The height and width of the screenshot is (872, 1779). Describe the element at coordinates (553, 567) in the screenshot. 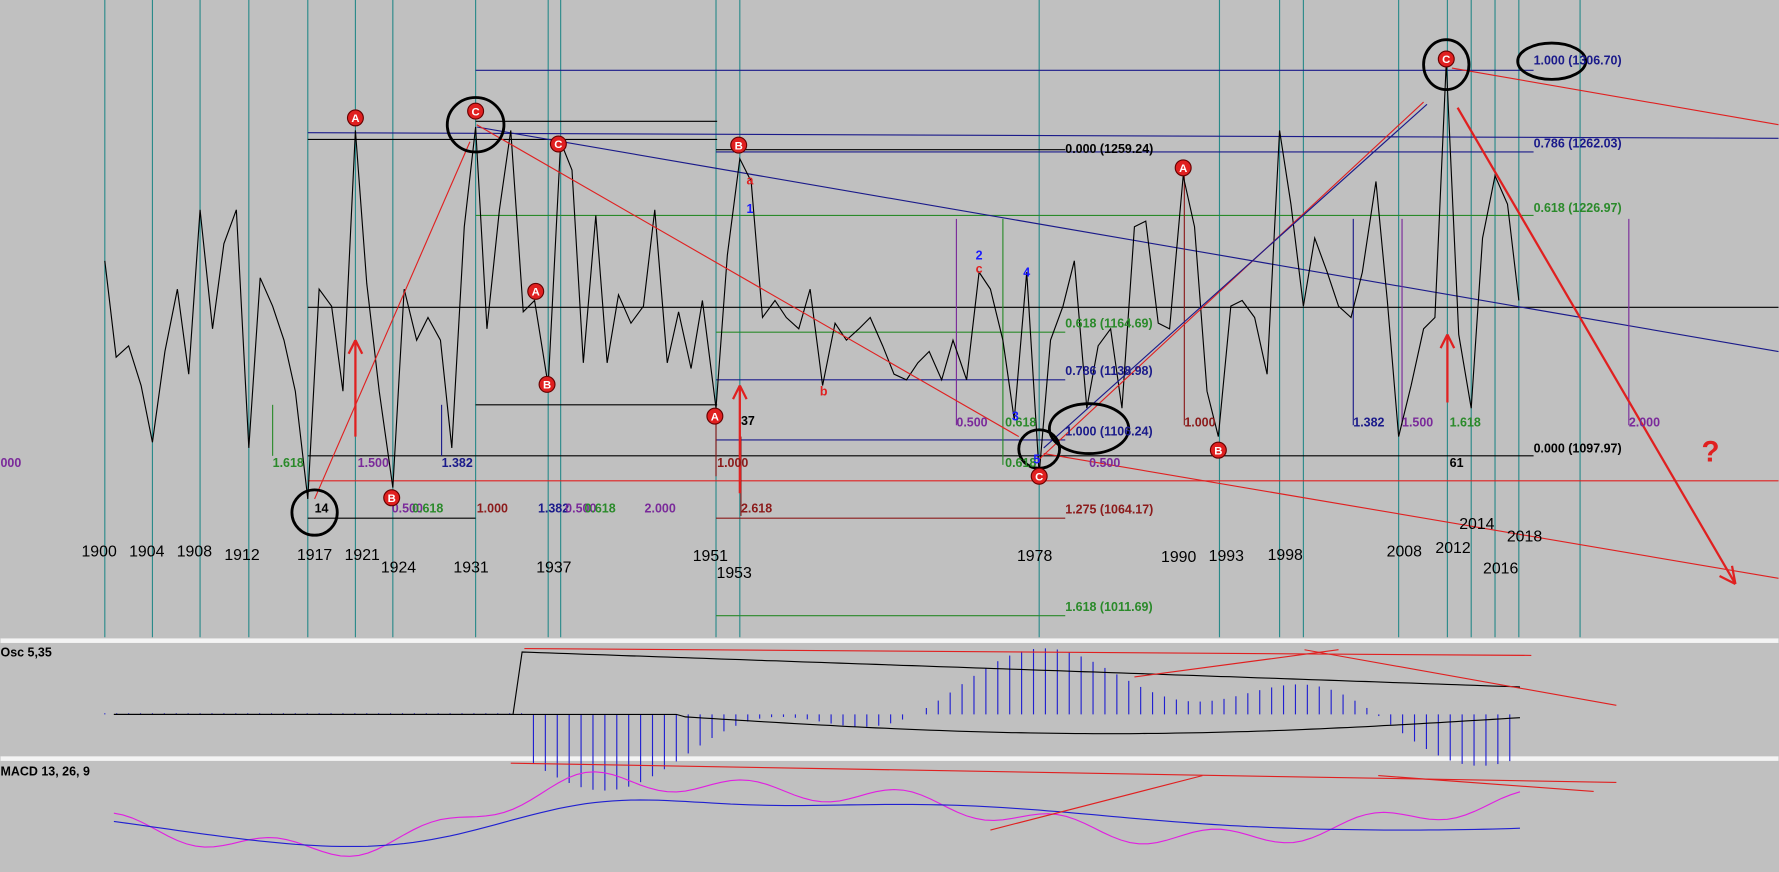

I see `year-label: 1937` at that location.